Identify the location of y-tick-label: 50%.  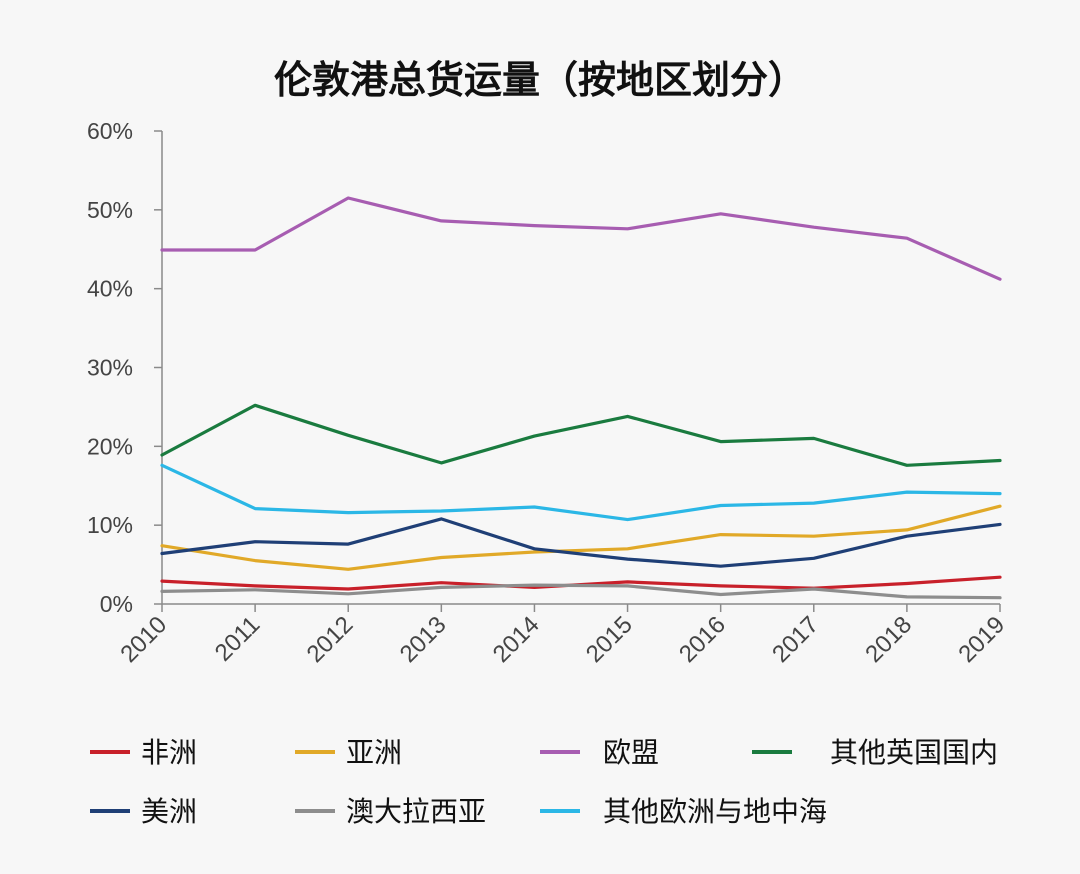
(110, 210).